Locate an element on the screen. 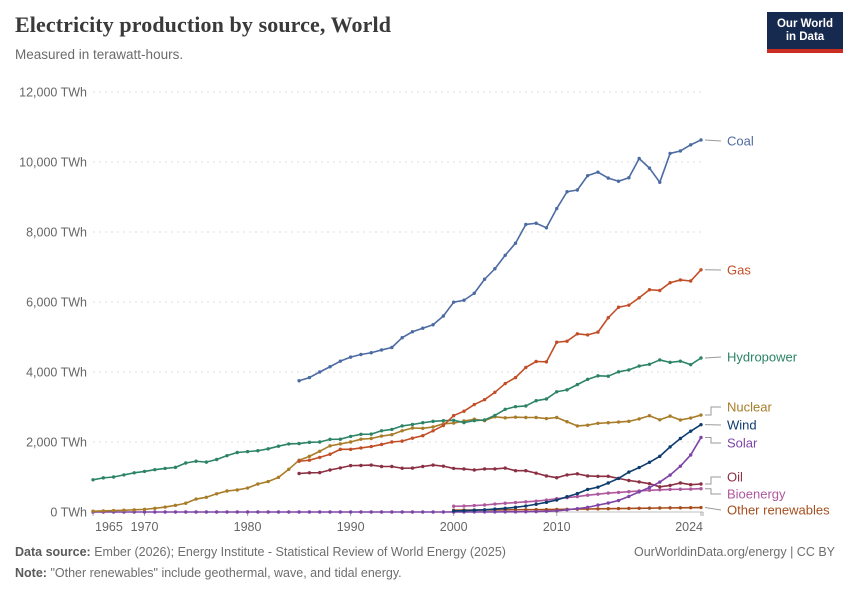  y-axis-tick-label: 0 TWh is located at coordinates (68, 513).